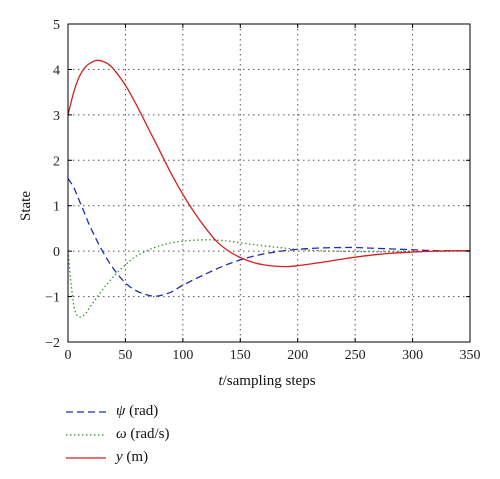 The width and height of the screenshot is (500, 479). Describe the element at coordinates (143, 434) in the screenshot. I see `legend-label-omega: ω (rad/s)` at that location.